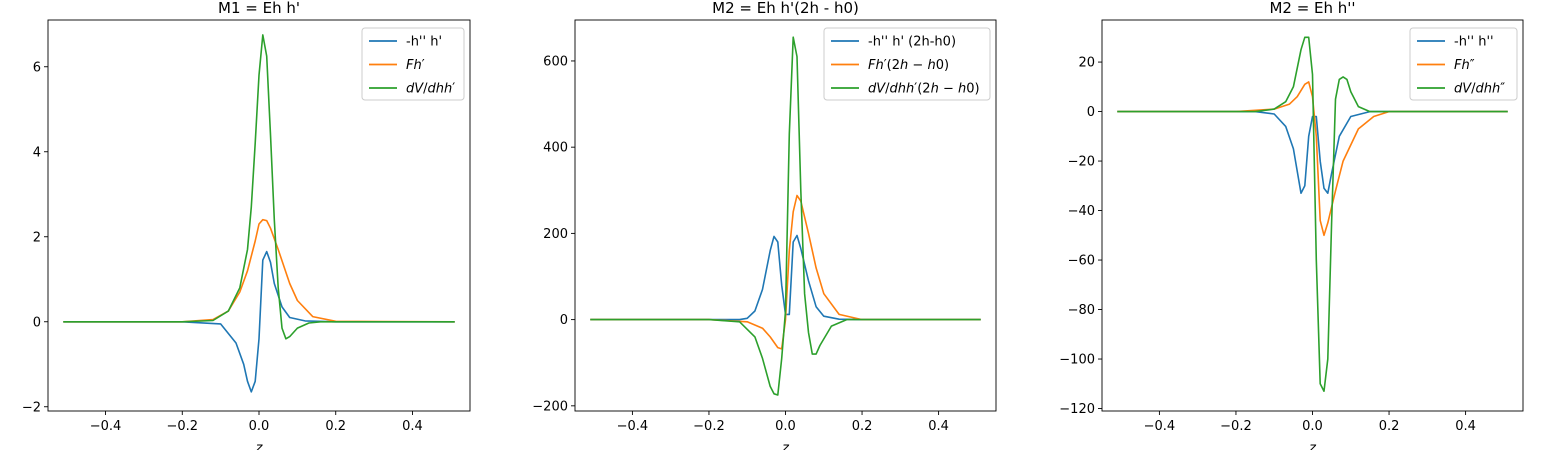 The width and height of the screenshot is (1550, 450). Describe the element at coordinates (1081, 261) in the screenshot. I see `y-tick-label: −60` at that location.